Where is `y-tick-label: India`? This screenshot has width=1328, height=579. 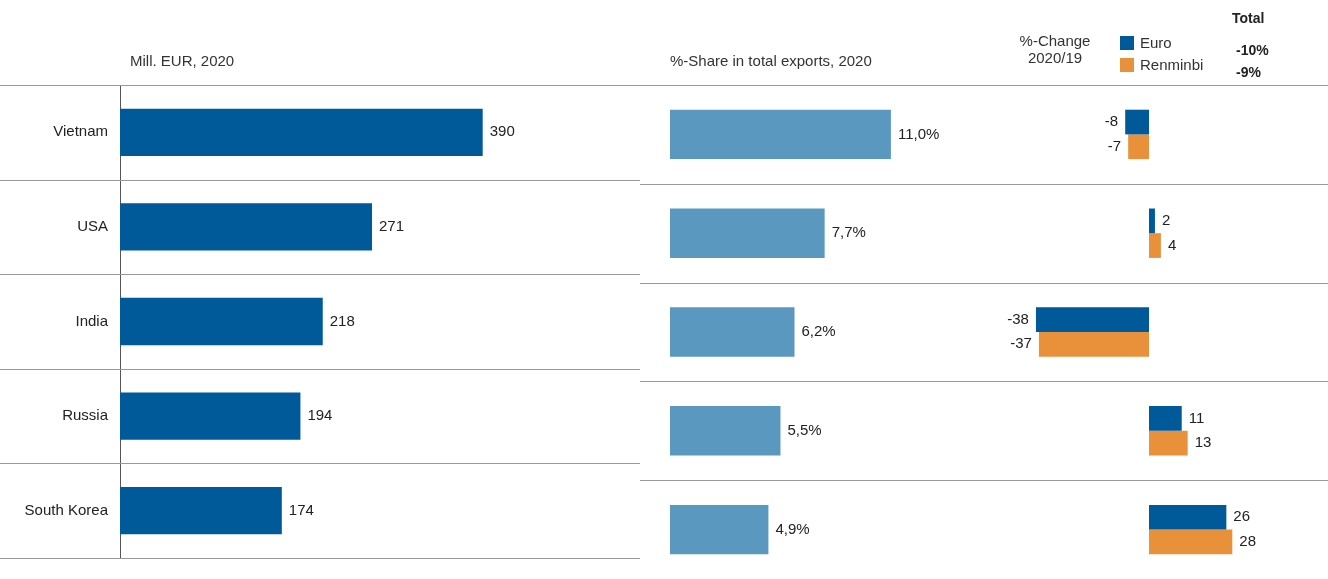 y-tick-label: India is located at coordinates (92, 320).